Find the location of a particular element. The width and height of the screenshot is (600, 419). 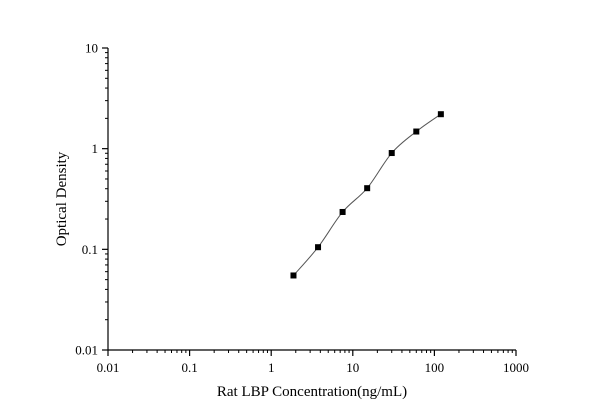

x-tick-label: 100 is located at coordinates (435, 367).